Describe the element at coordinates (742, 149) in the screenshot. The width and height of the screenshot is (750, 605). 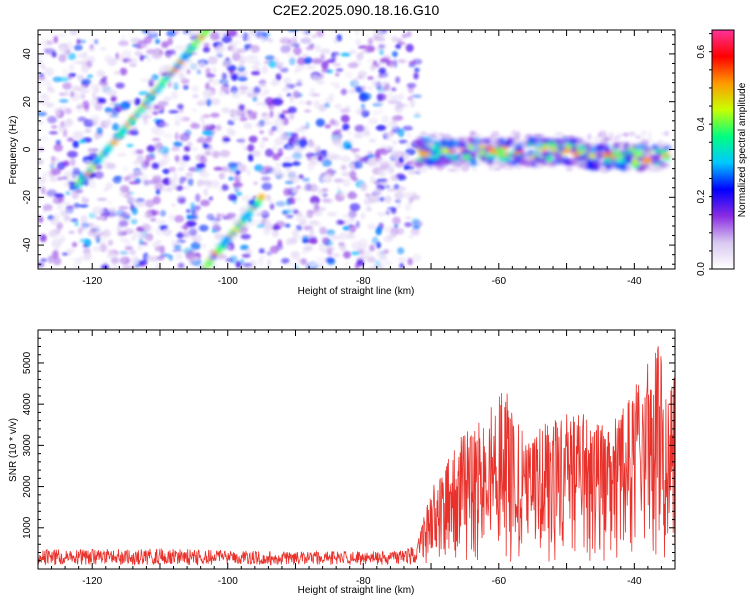
I see `colorbar-label: Normalized spectral amplitude` at that location.